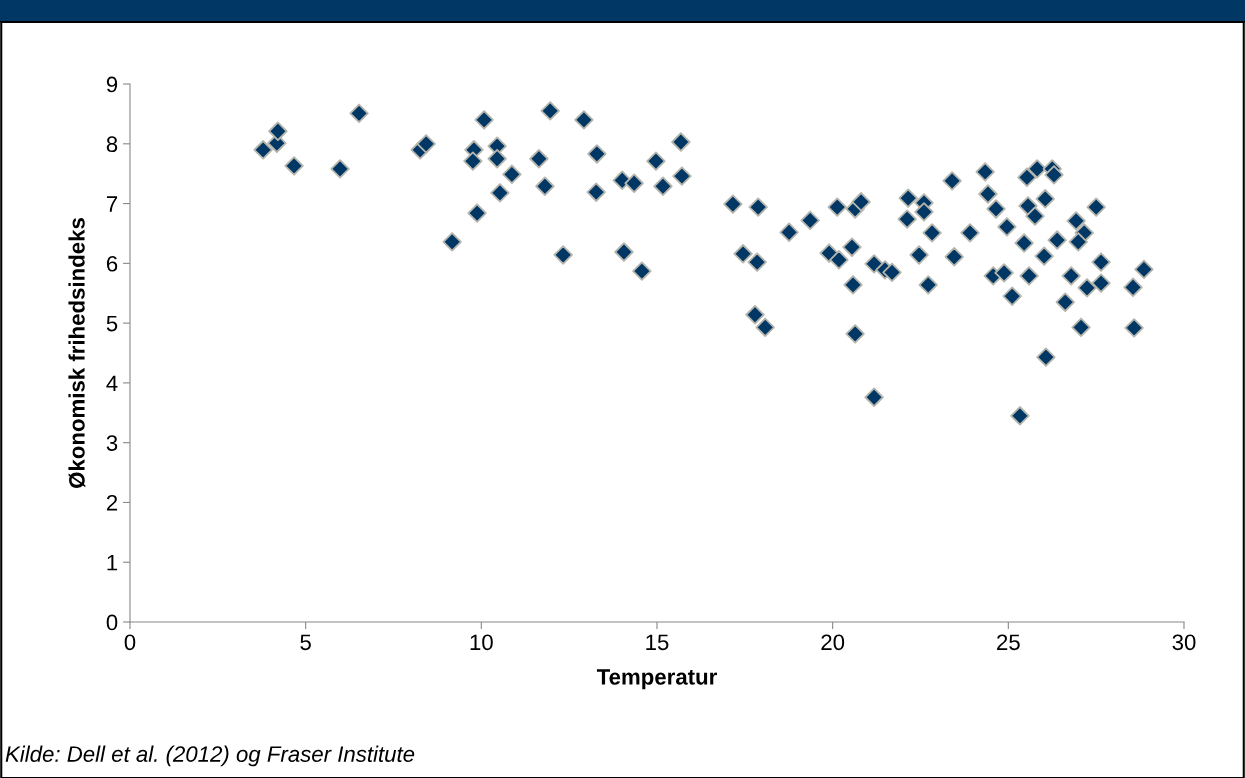 Image resolution: width=1245 pixels, height=778 pixels. I want to click on y-axis-title: Økonomisk frihedsindeks, so click(77, 353).